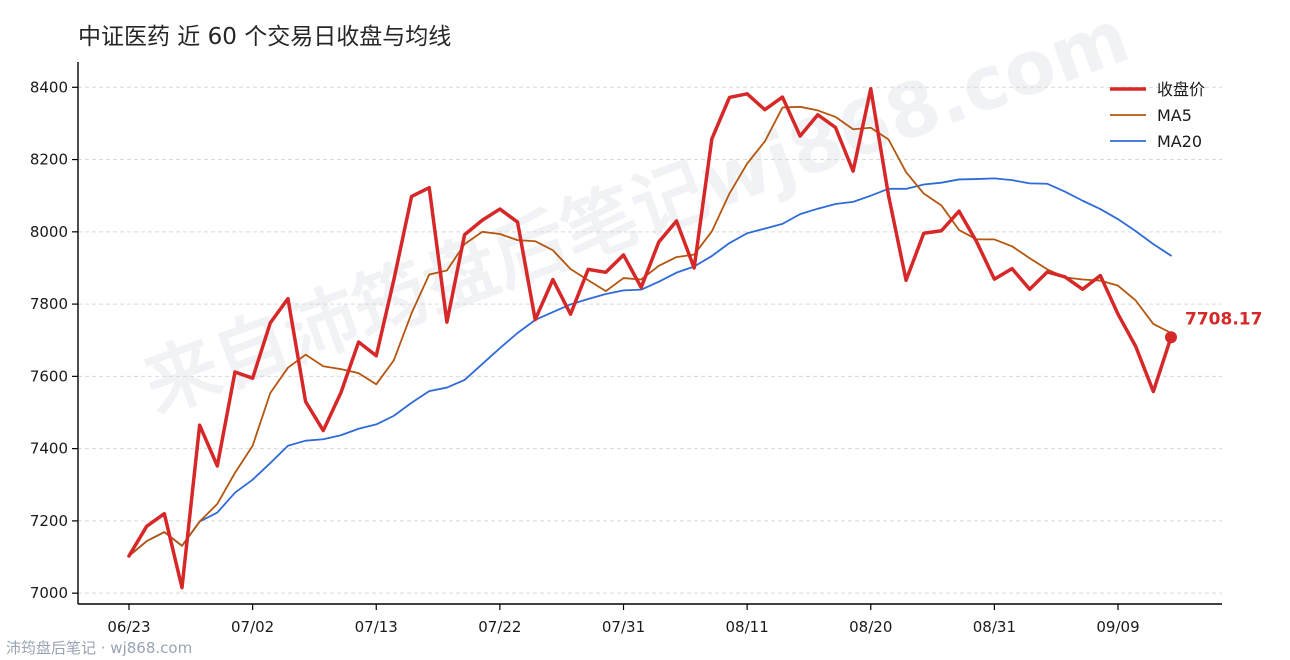 The height and width of the screenshot is (660, 1290). I want to click on y-tick-label: 7800, so click(49, 304).